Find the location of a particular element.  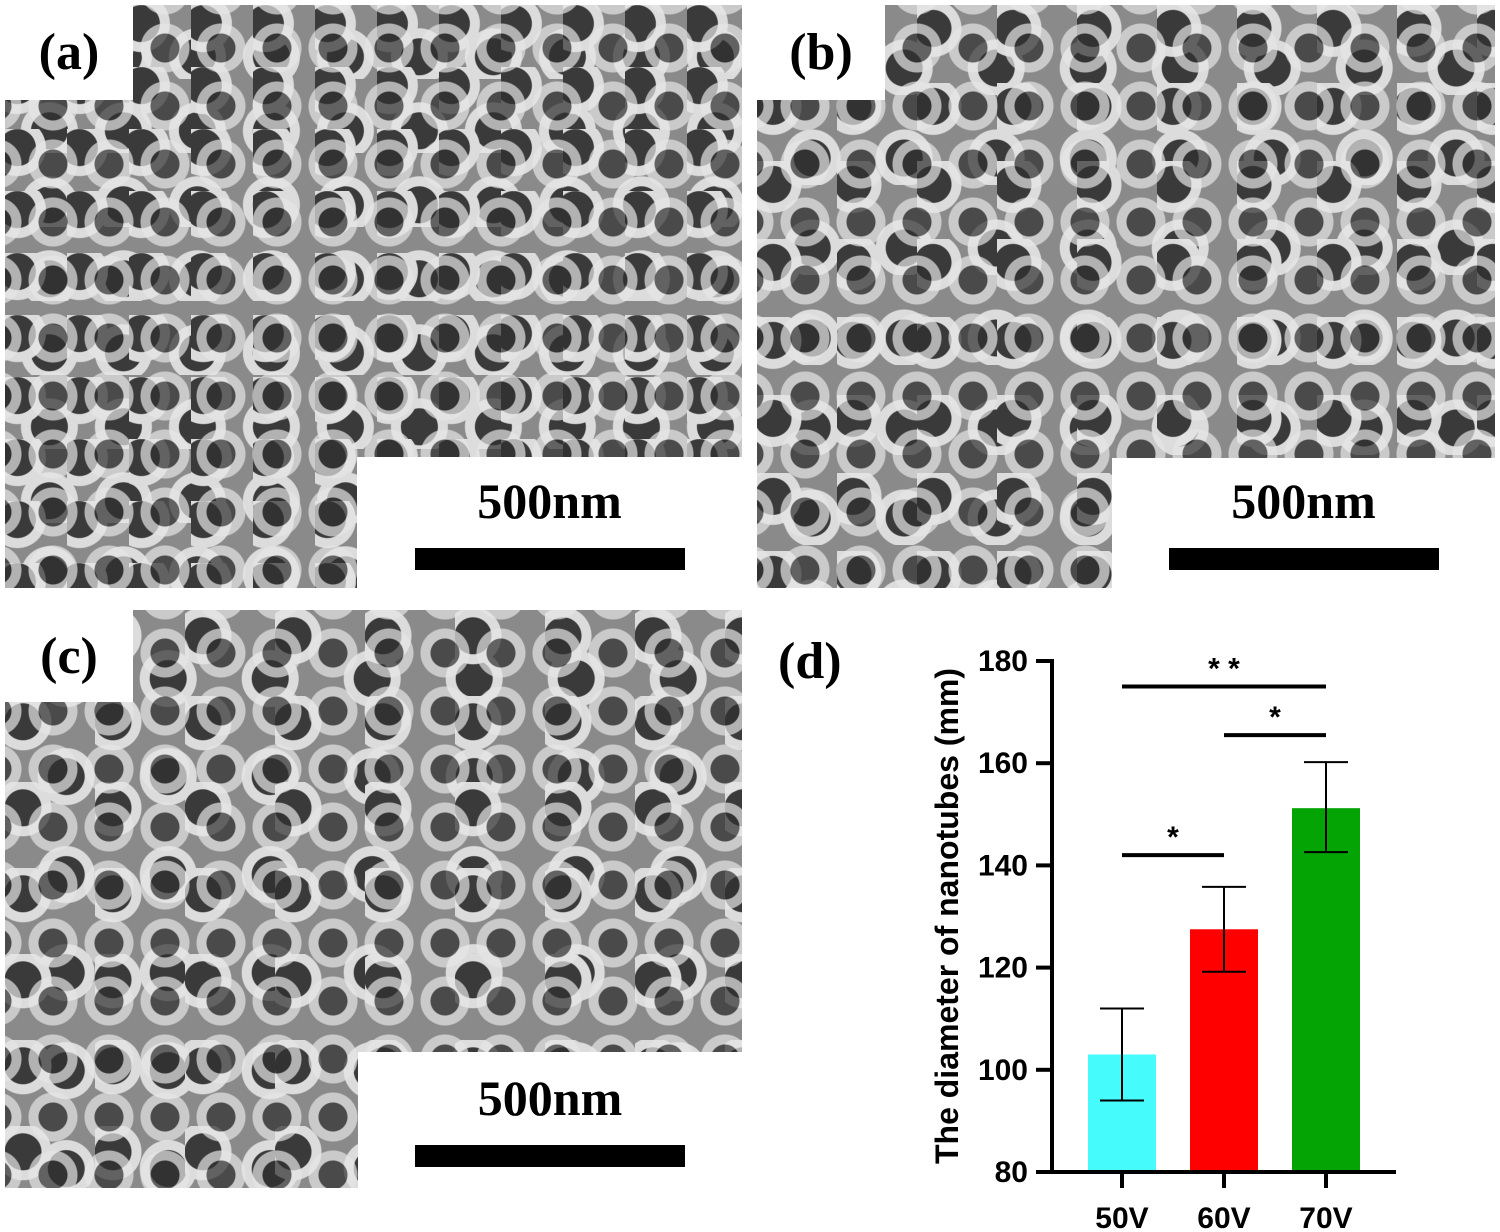

scale-bar-box-a: 500nm is located at coordinates (549, 522).